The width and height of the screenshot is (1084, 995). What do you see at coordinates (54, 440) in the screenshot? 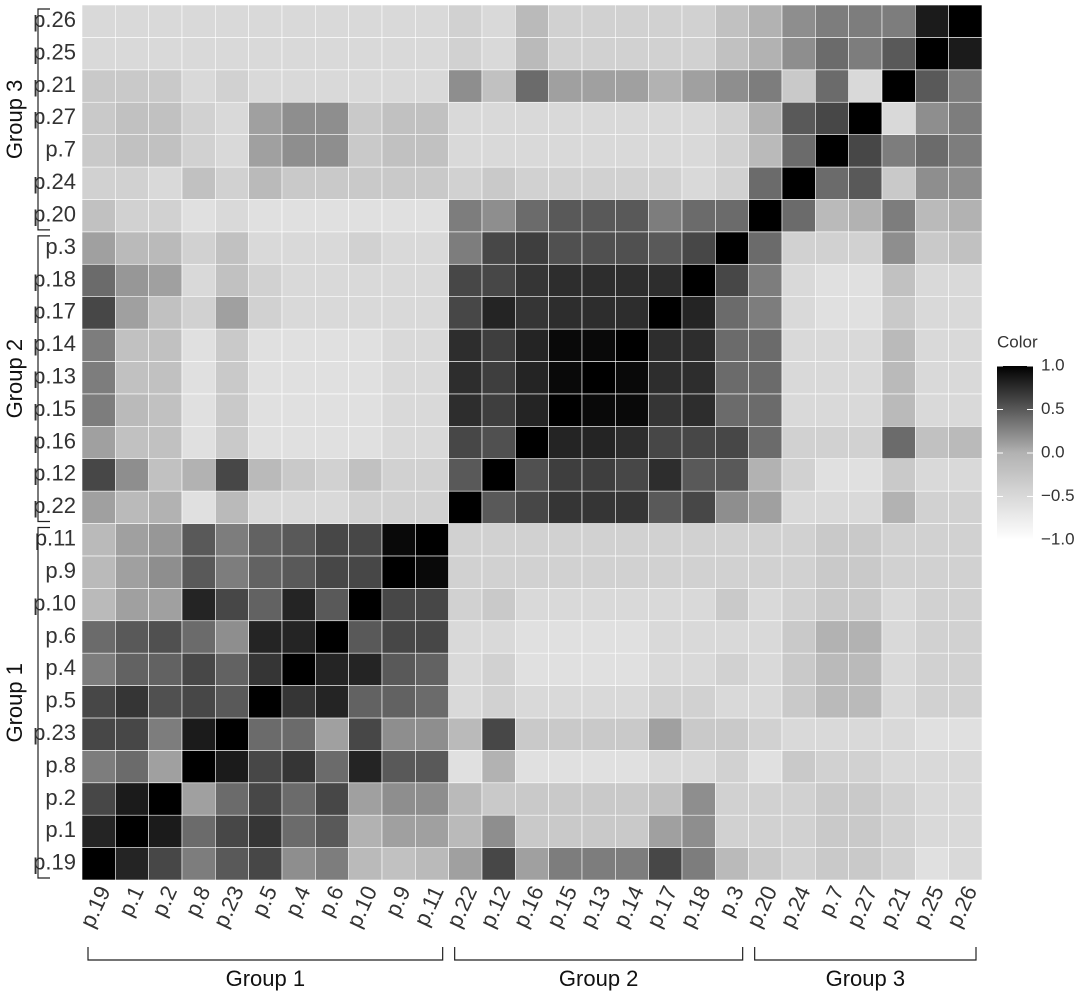
I see `y-tick-label: p.16` at bounding box center [54, 440].